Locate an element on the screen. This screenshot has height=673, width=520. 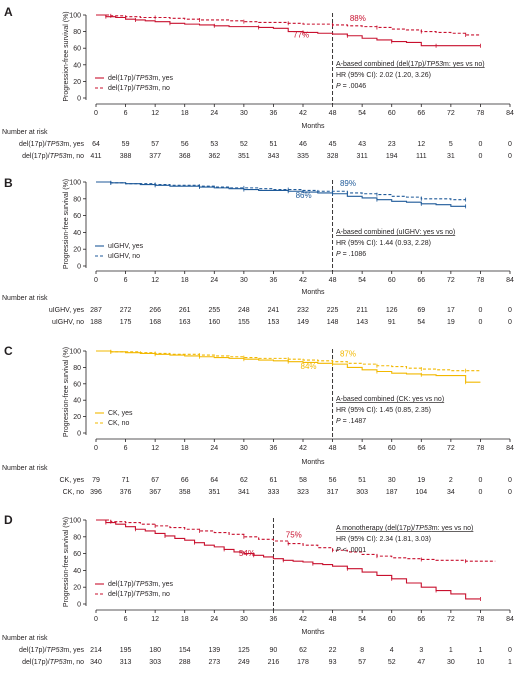
risk-count: 93 is located at coordinates (333, 662).